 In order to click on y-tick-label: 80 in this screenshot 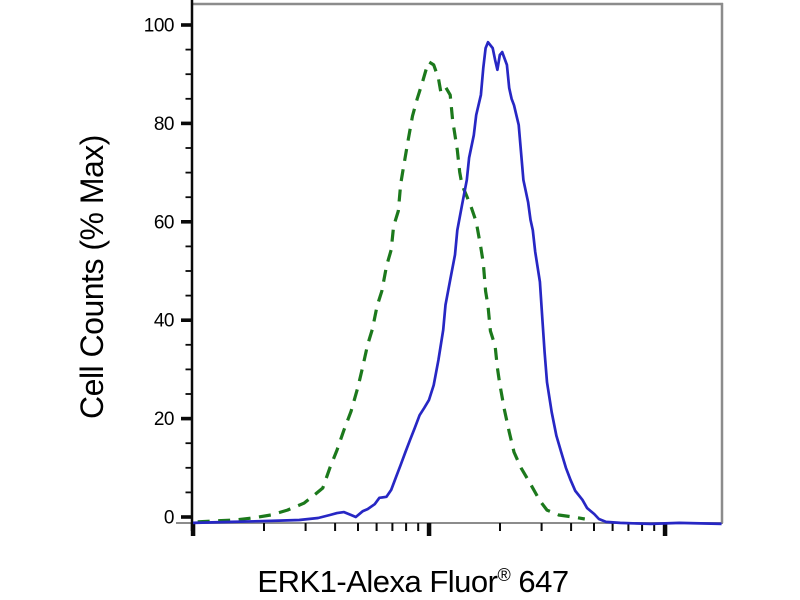, I will do `click(164, 124)`.